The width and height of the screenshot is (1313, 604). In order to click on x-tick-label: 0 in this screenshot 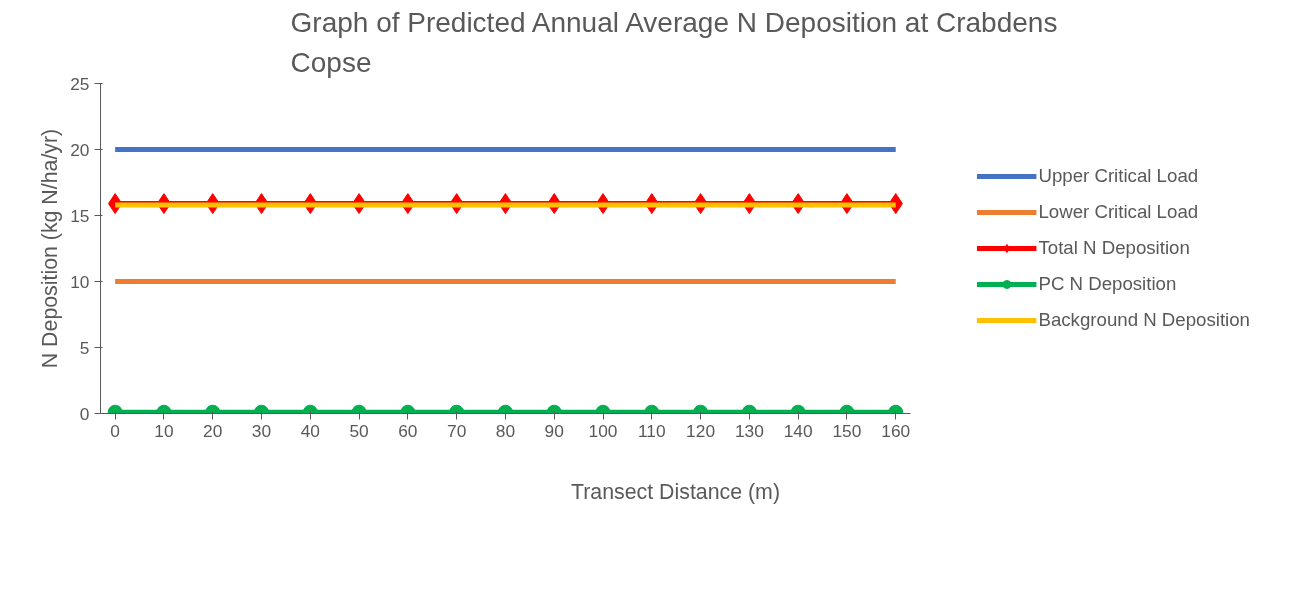, I will do `click(115, 430)`.